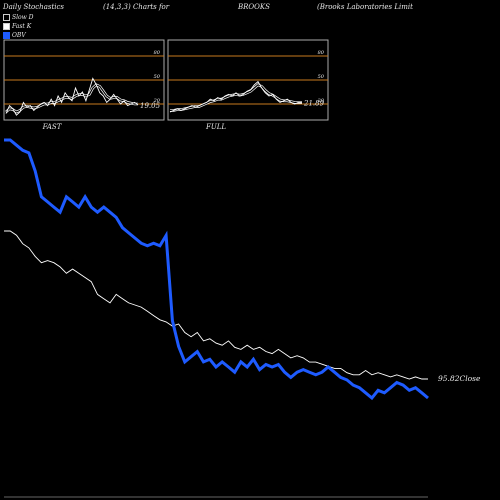 The width and height of the screenshot is (500, 500). I want to click on legend-item-obv: OBV, so click(18, 35).